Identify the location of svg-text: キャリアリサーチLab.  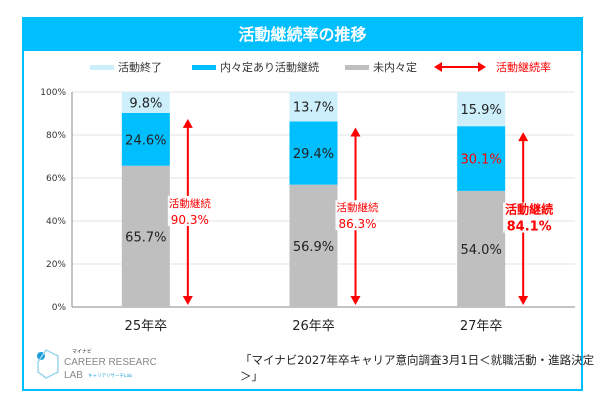
(110, 376).